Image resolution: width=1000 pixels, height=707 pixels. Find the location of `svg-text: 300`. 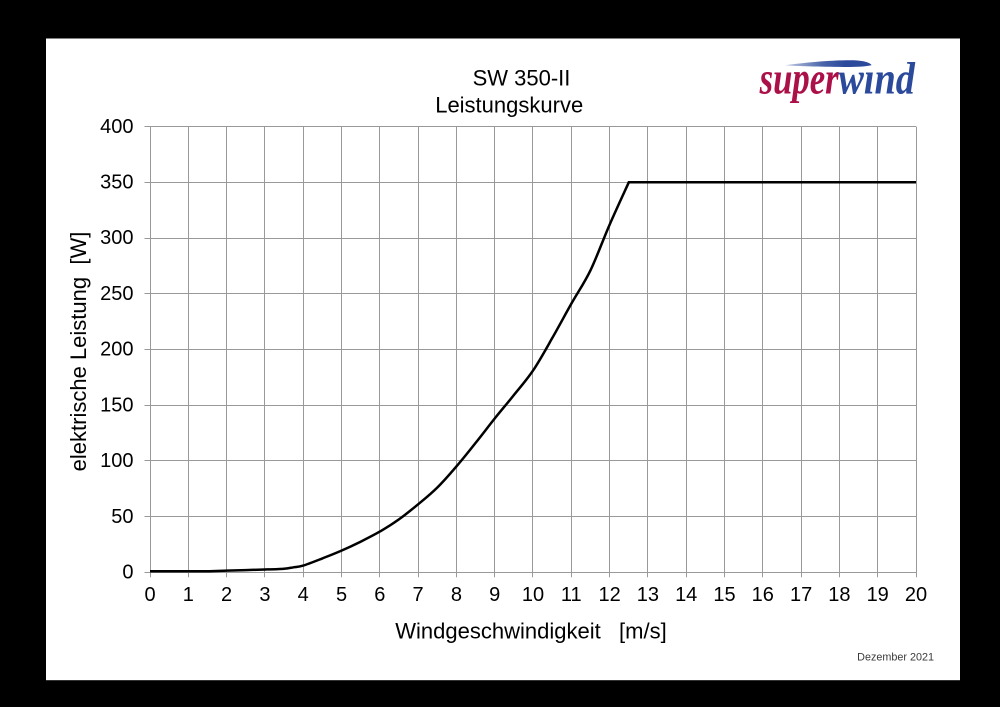

svg-text: 300 is located at coordinates (116, 238).